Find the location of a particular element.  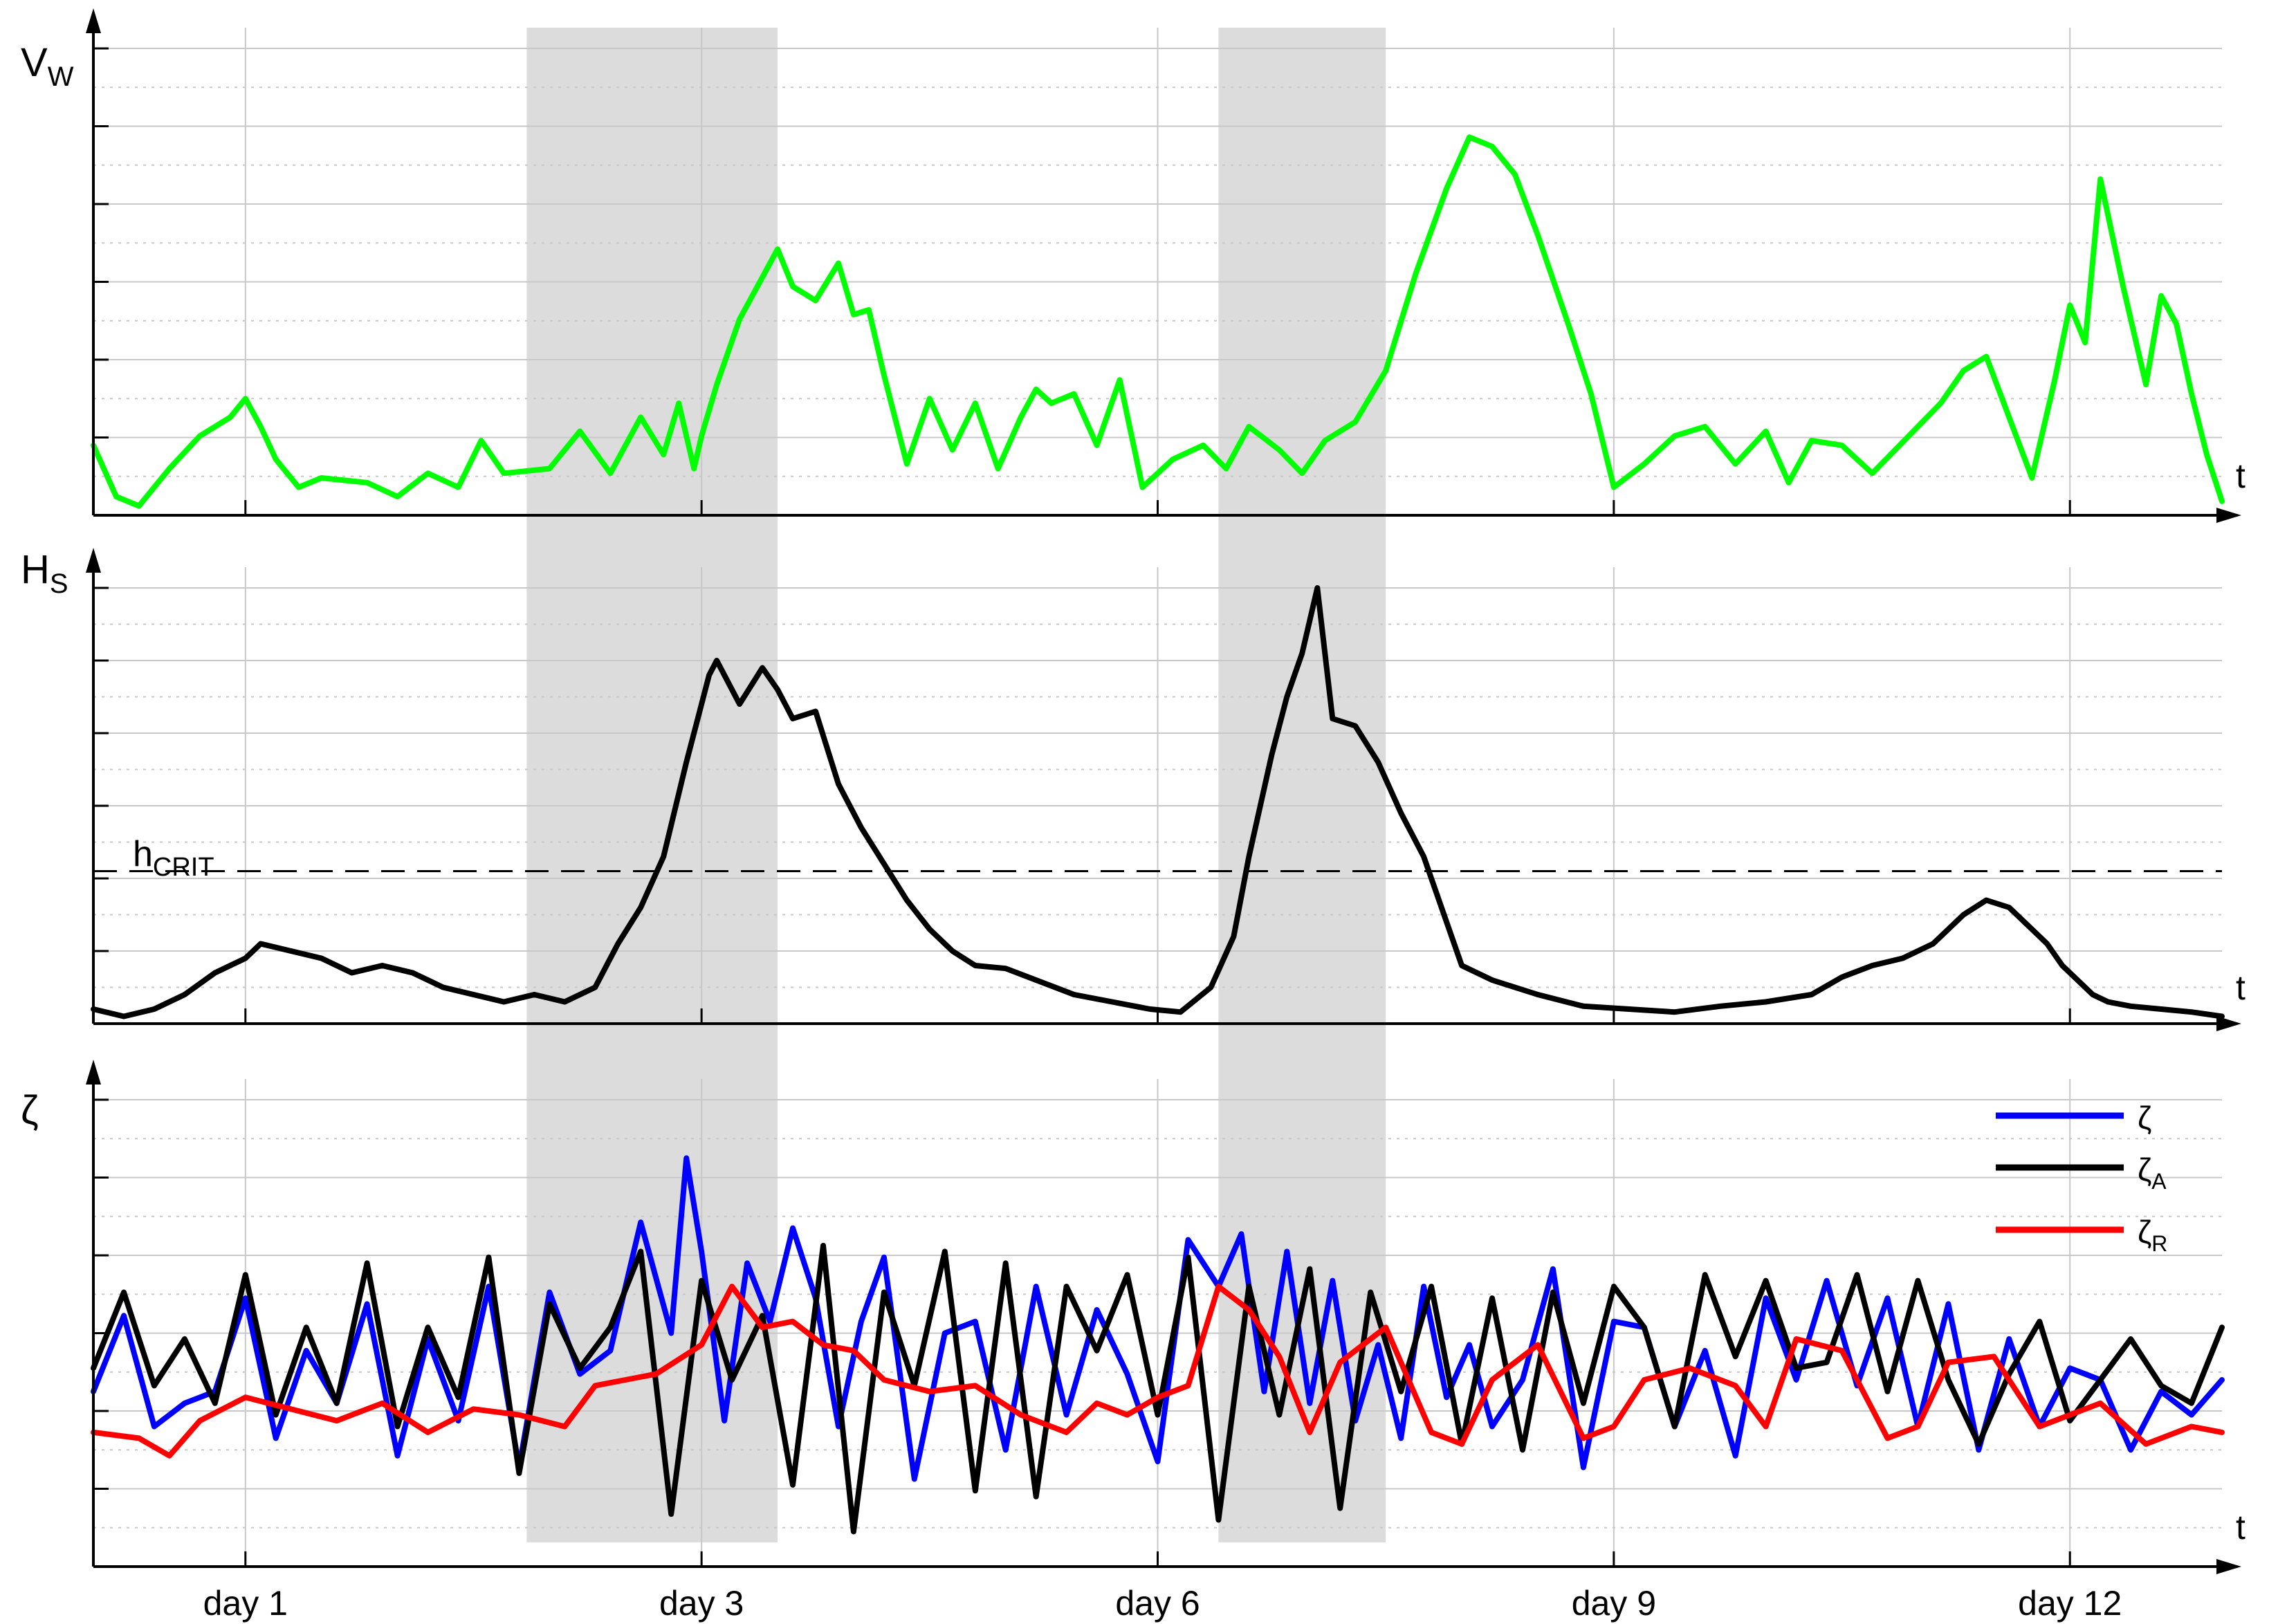

x-tick-label: day 1 is located at coordinates (245, 1603).